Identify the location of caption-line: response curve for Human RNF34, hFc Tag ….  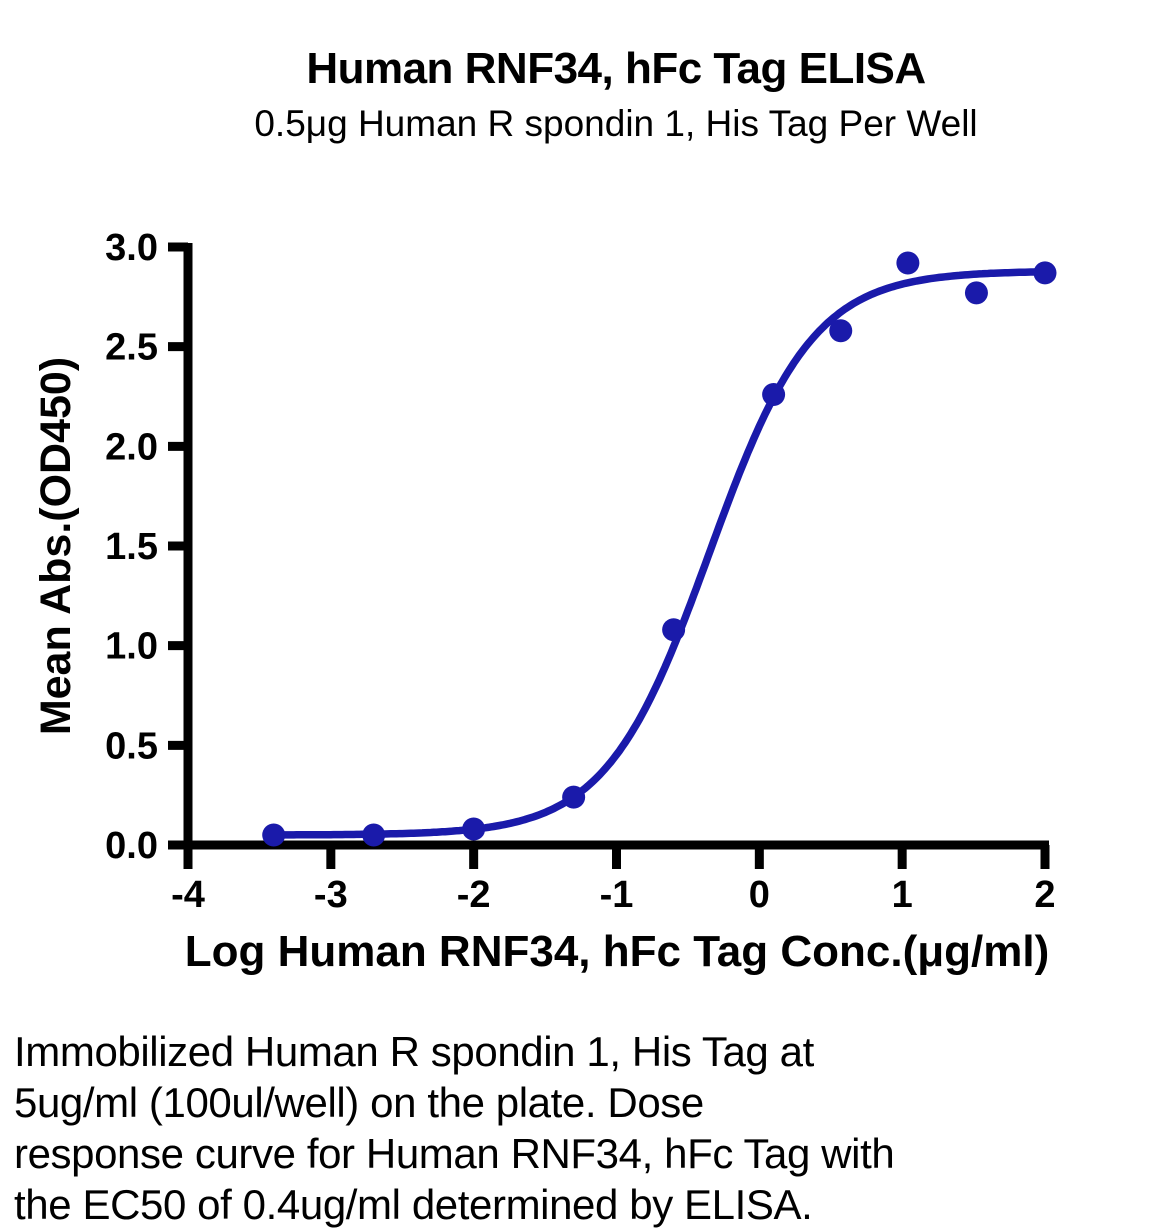
(454, 1153).